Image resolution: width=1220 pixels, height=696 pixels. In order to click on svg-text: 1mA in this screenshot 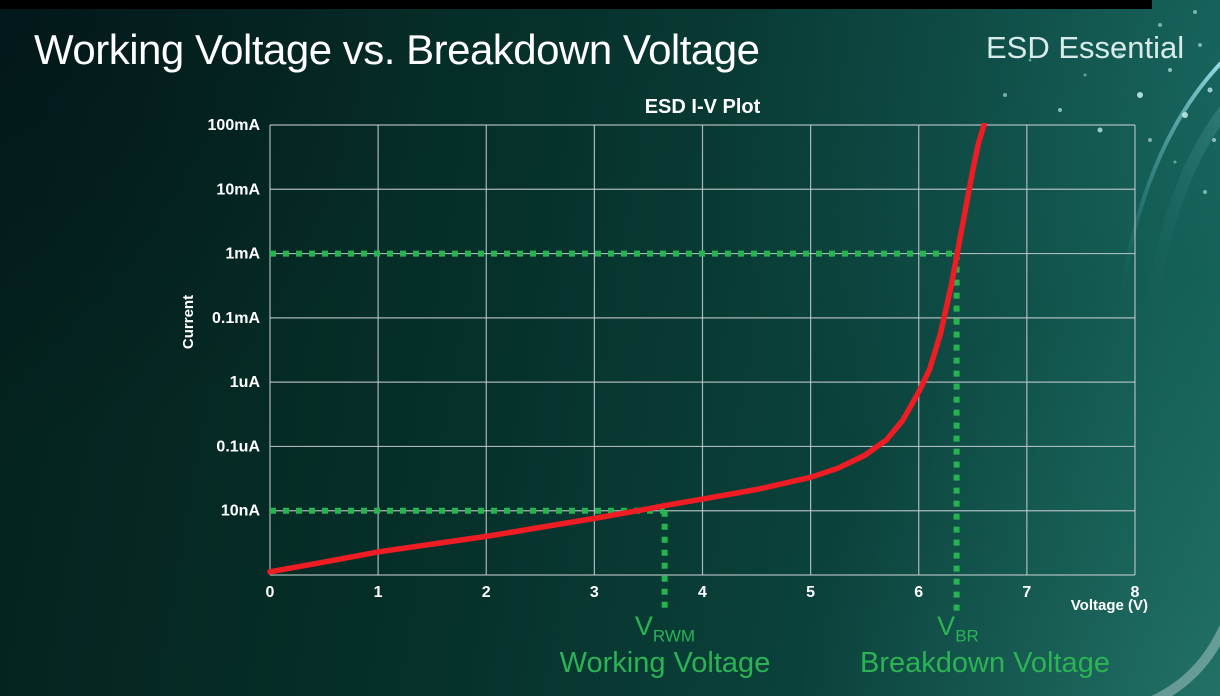, I will do `click(242, 254)`.